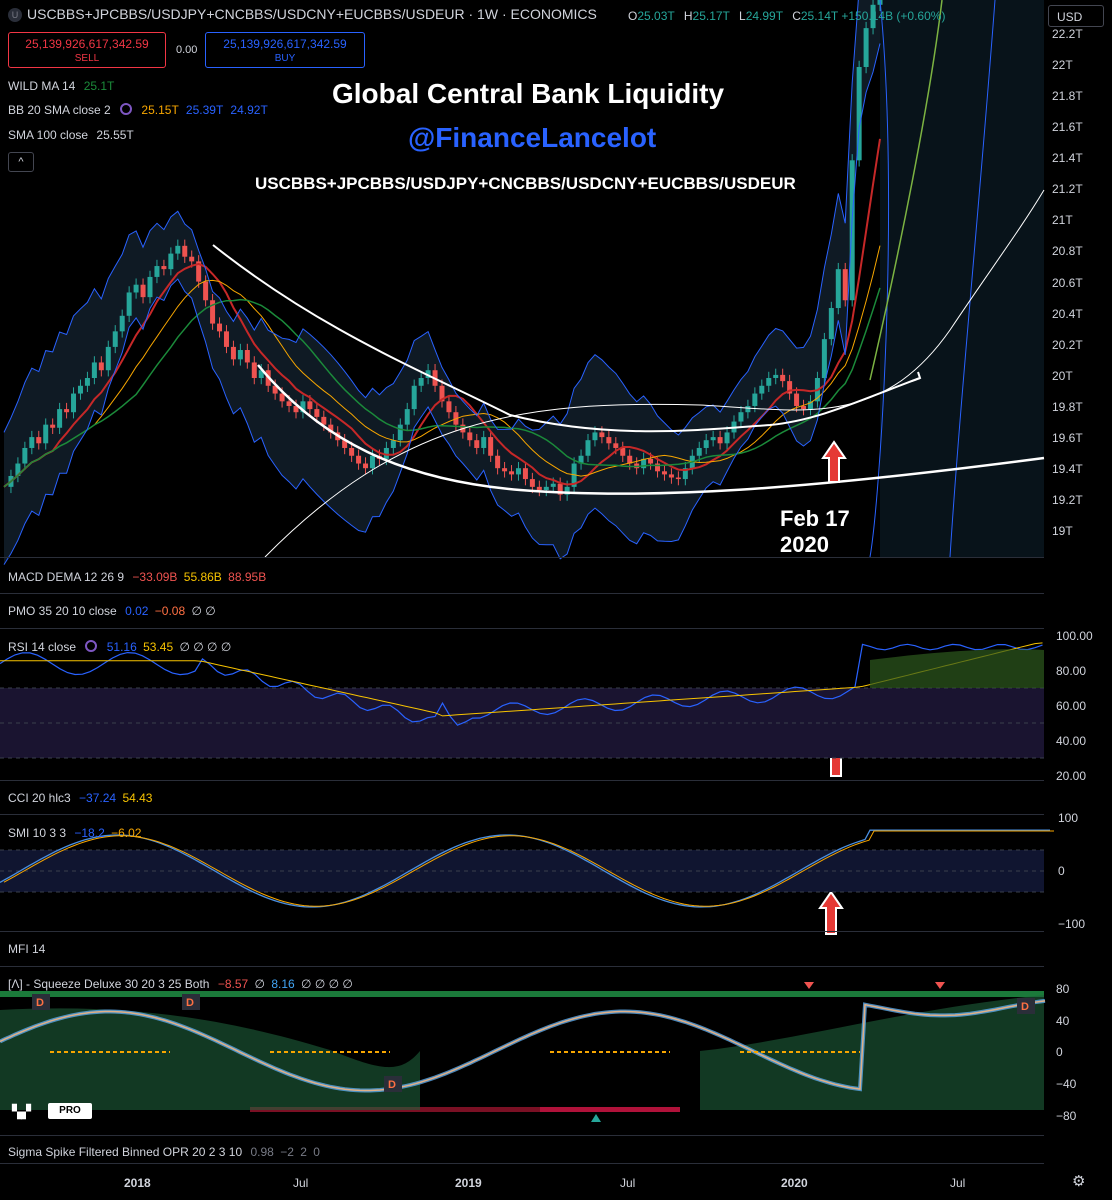 The height and width of the screenshot is (1200, 1112). What do you see at coordinates (137, 577) in the screenshot?
I see `pane-legend-macd: MACD DEMA 12 26 9 −33.09B 55.86B 88.95B` at bounding box center [137, 577].